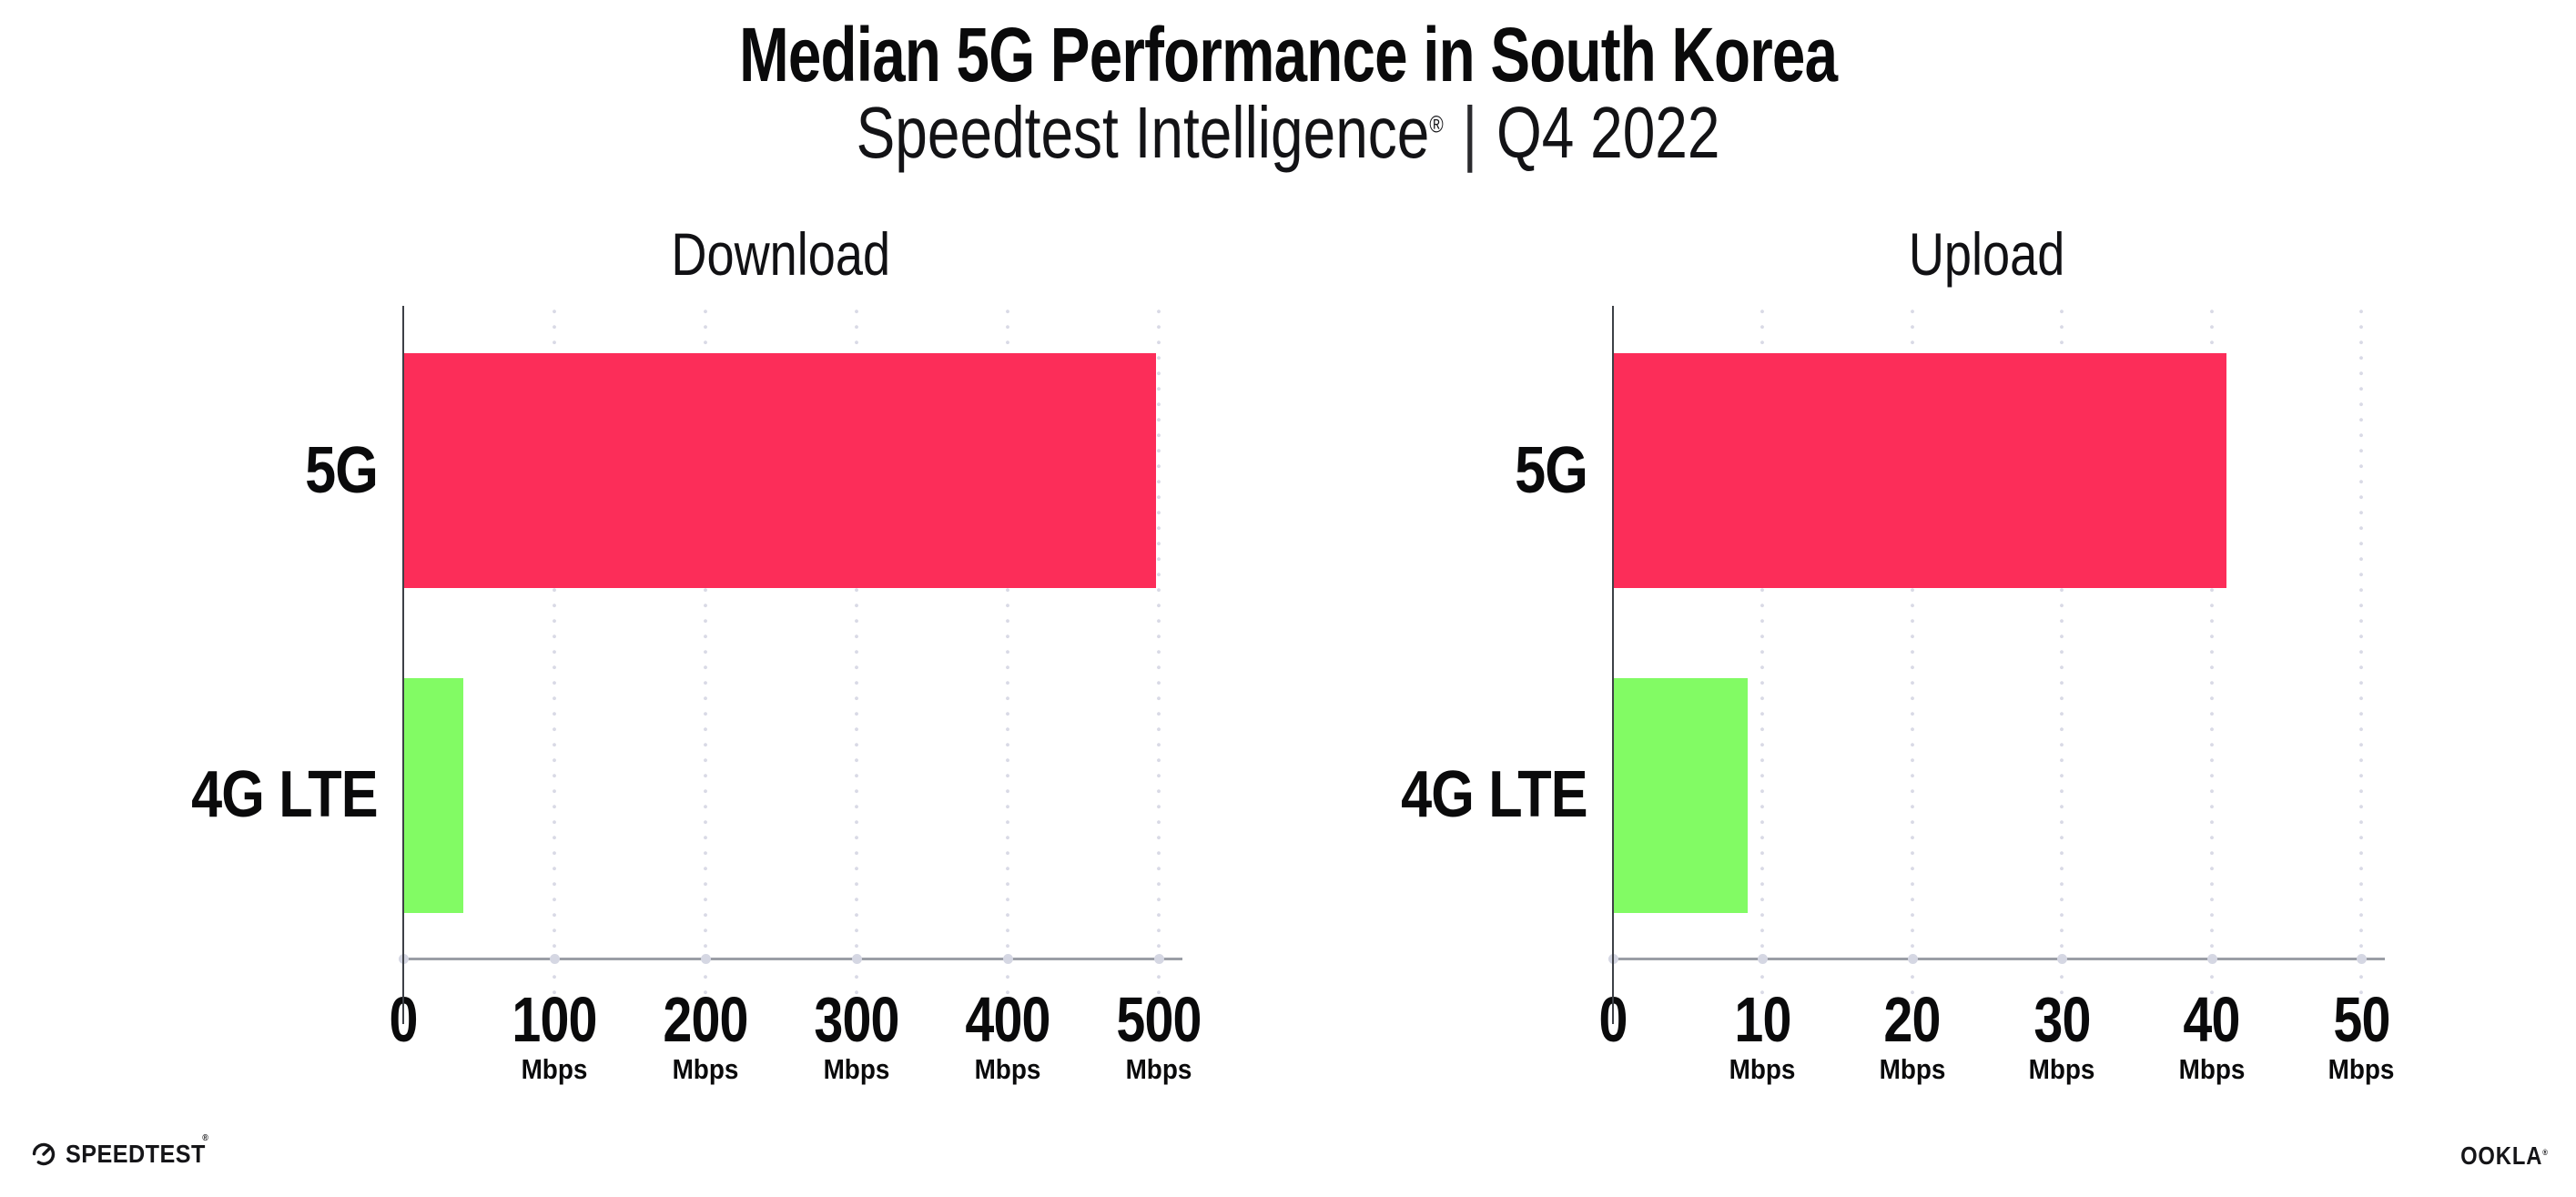 Image resolution: width=2576 pixels, height=1197 pixels. Describe the element at coordinates (2361, 1020) in the screenshot. I see `x-tick-value: 50` at that location.